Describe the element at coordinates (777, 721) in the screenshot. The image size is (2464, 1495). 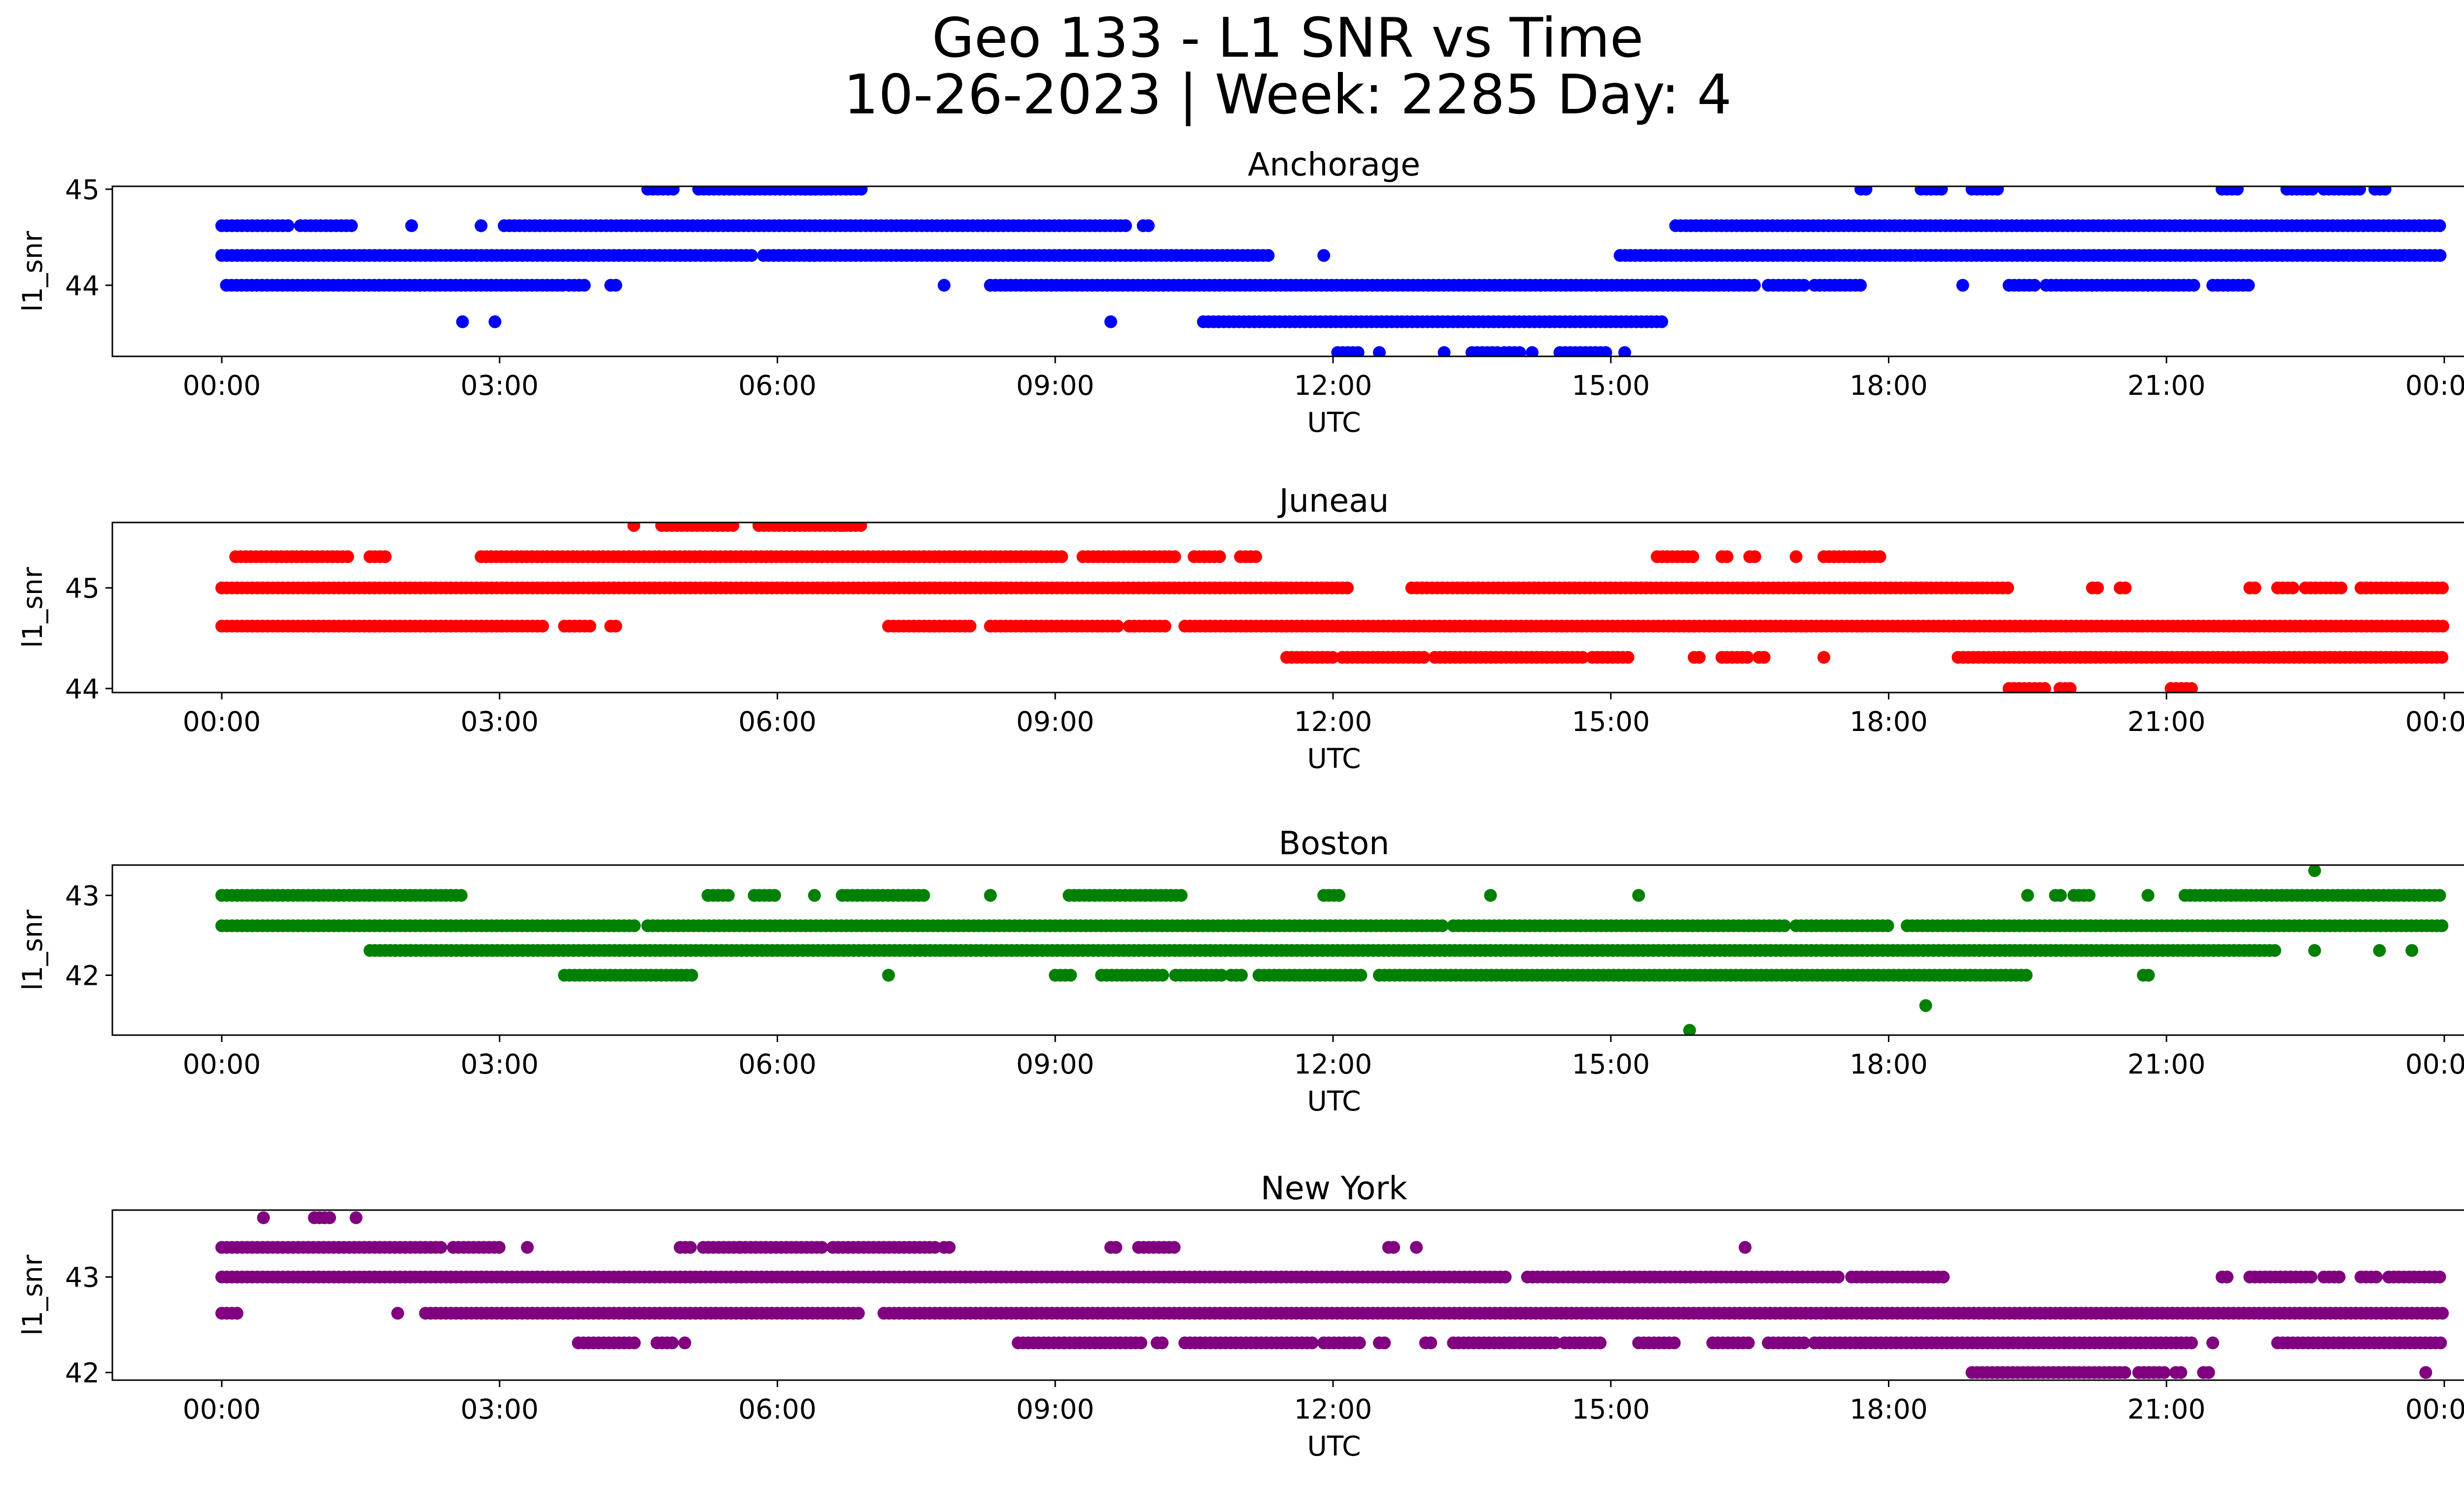
I see `x-tick-label: 06:00` at that location.